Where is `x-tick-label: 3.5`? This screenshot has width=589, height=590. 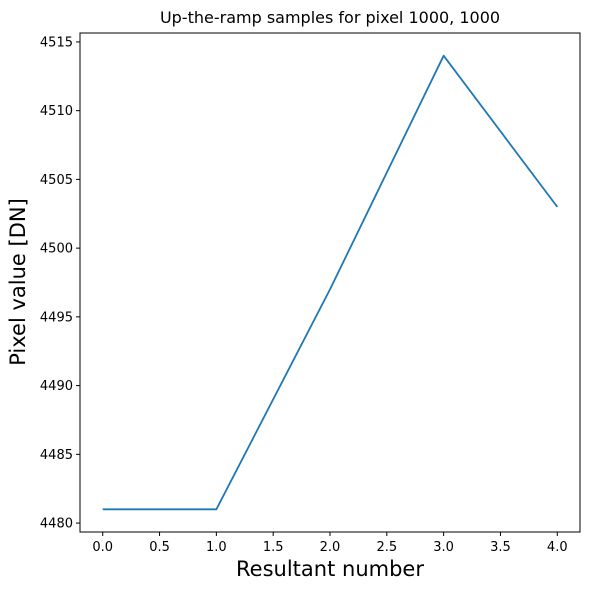
x-tick-label: 3.5 is located at coordinates (500, 547).